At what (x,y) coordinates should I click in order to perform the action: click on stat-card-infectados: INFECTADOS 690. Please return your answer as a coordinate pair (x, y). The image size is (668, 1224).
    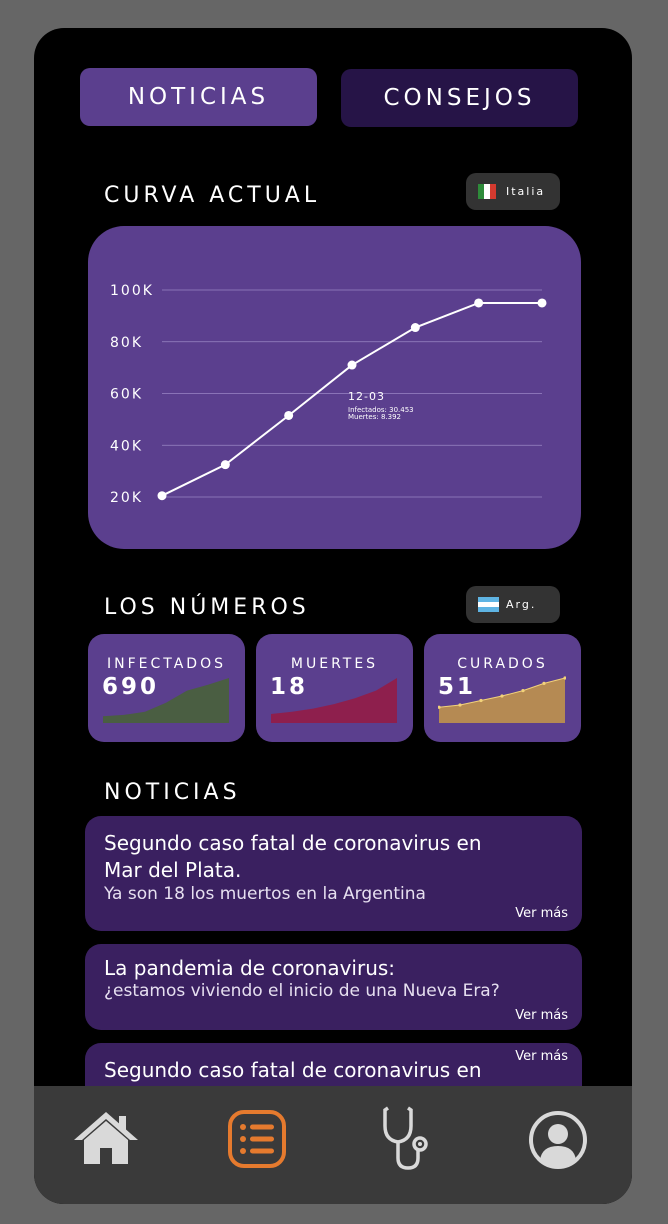
    Looking at the image, I should click on (166, 688).